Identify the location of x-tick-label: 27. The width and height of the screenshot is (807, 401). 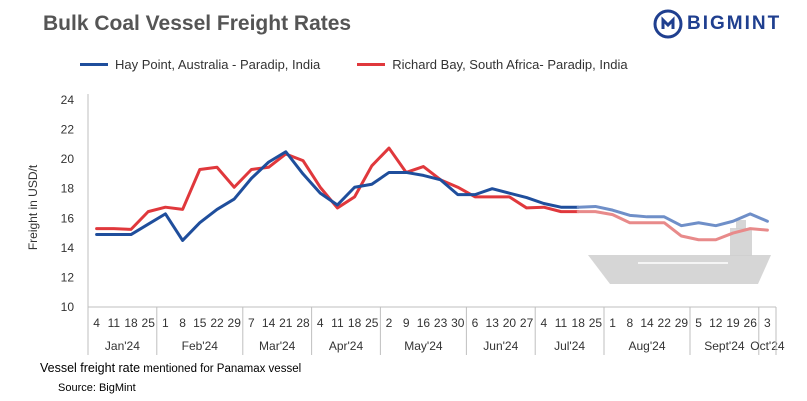
(527, 323).